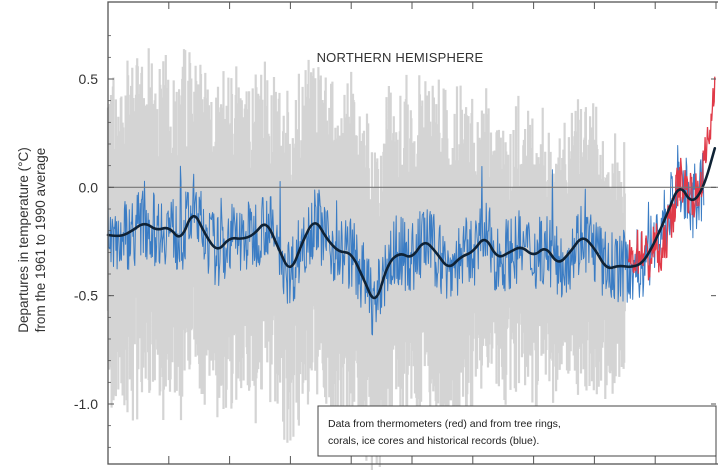 Image resolution: width=718 pixels, height=470 pixels. I want to click on y-tick-label: -0.5, so click(86, 296).